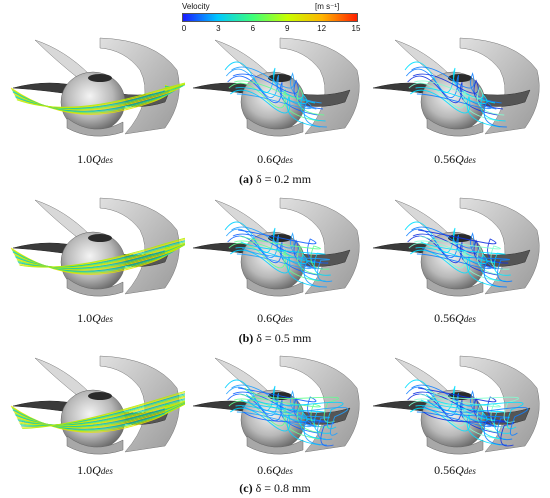 This screenshot has height=498, width=550. Describe the element at coordinates (275, 338) in the screenshot. I see `row-caption: (b) δ = 0.5 mm` at that location.